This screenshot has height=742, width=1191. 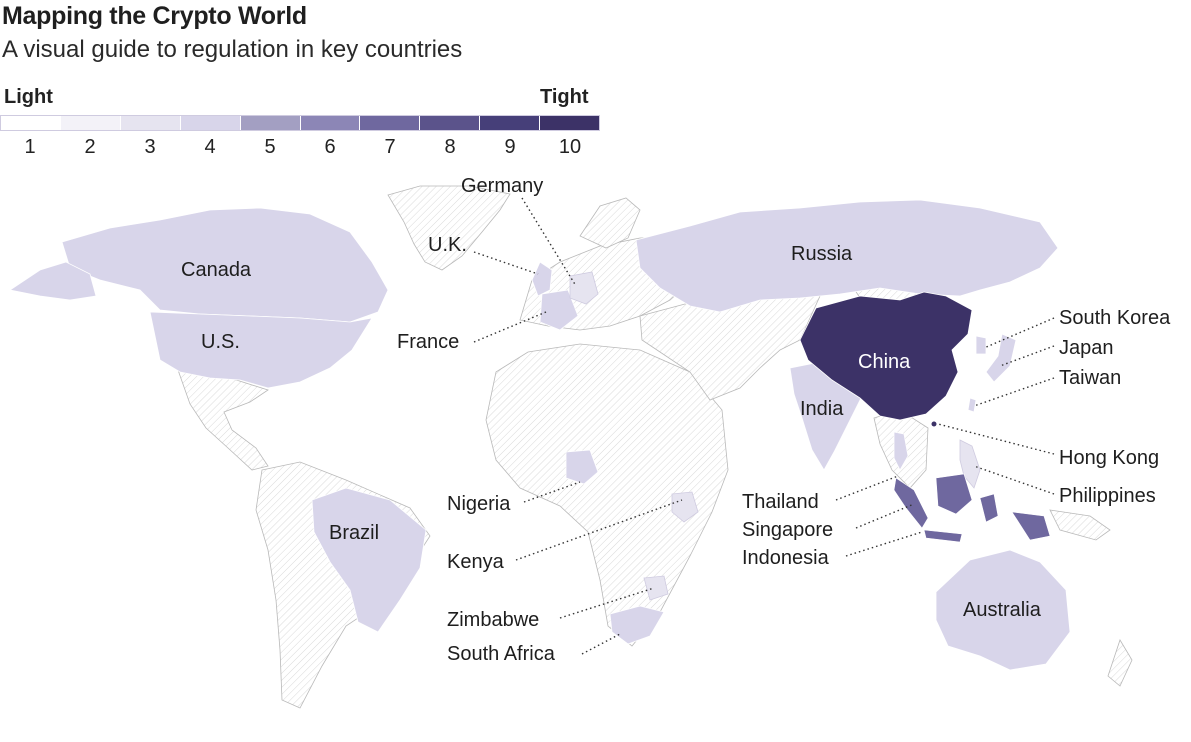 What do you see at coordinates (610, 223) in the screenshot?
I see `scandinavia-shape` at bounding box center [610, 223].